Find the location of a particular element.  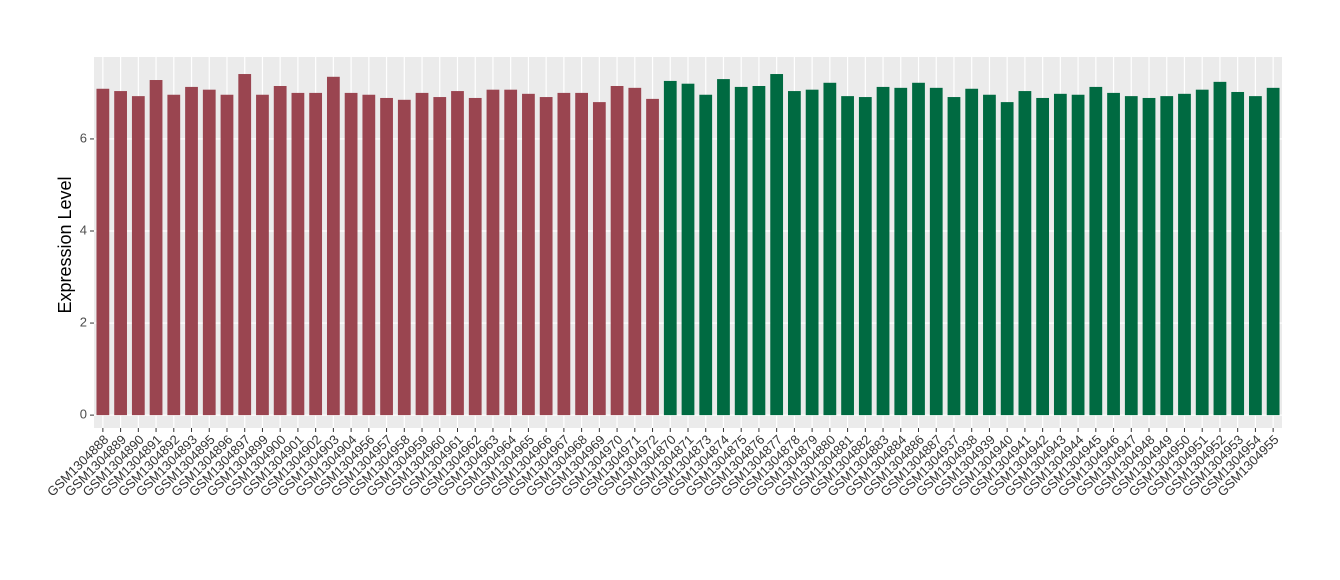

y-tick-label: 0 is located at coordinates (83, 414).